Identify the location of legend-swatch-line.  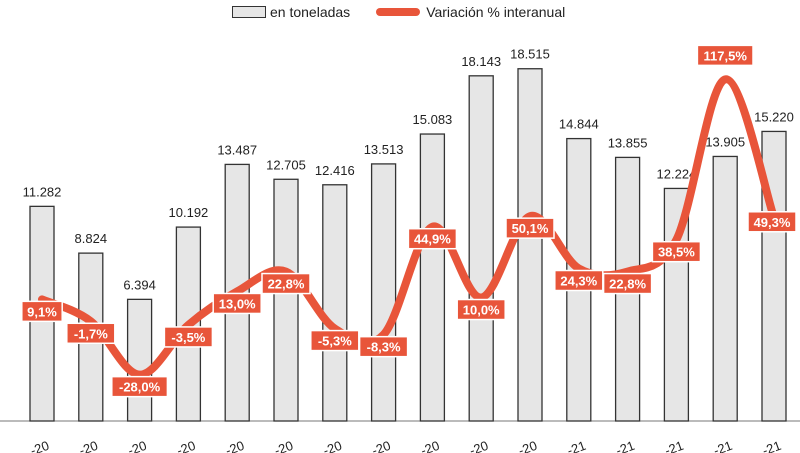
(398, 12).